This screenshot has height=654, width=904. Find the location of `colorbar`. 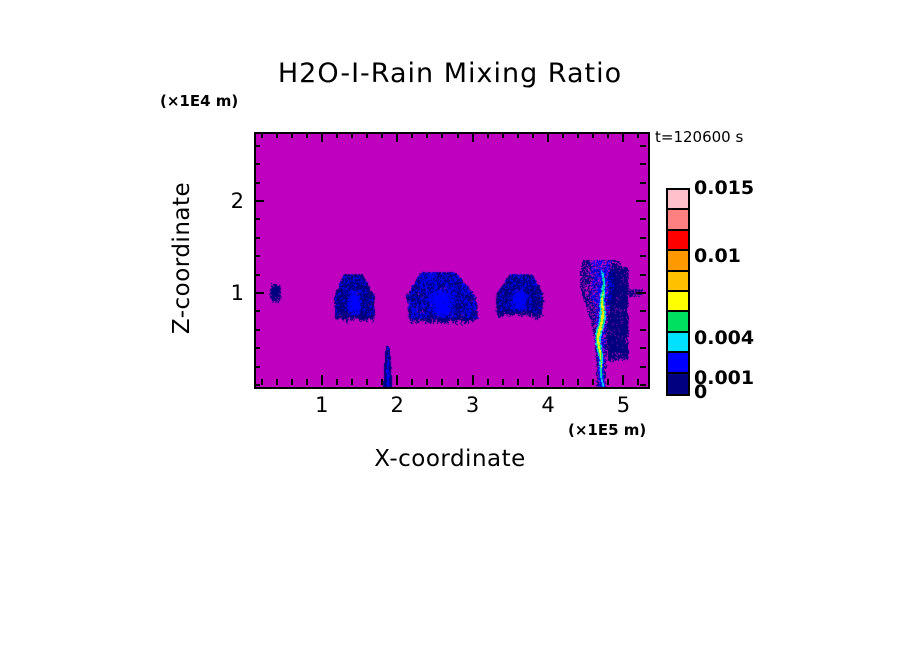

colorbar is located at coordinates (678, 292).